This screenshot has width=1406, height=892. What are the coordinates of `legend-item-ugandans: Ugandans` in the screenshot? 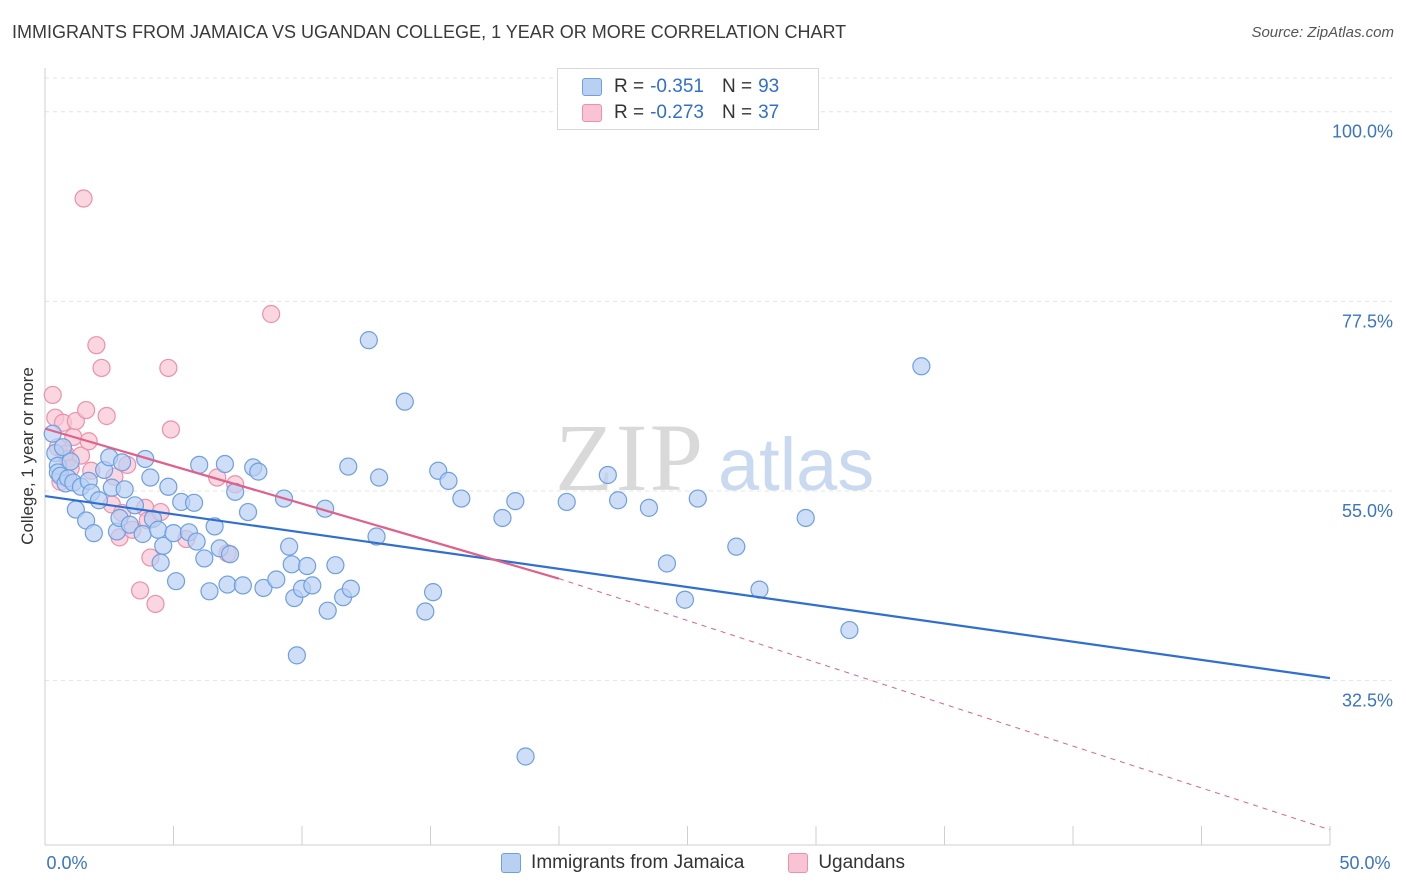 It's located at (846, 863).